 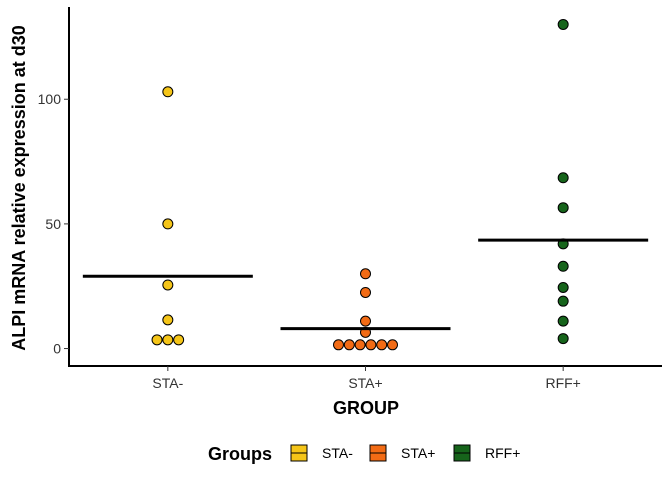 I want to click on x-axis-title: GROUP, so click(x=366, y=408).